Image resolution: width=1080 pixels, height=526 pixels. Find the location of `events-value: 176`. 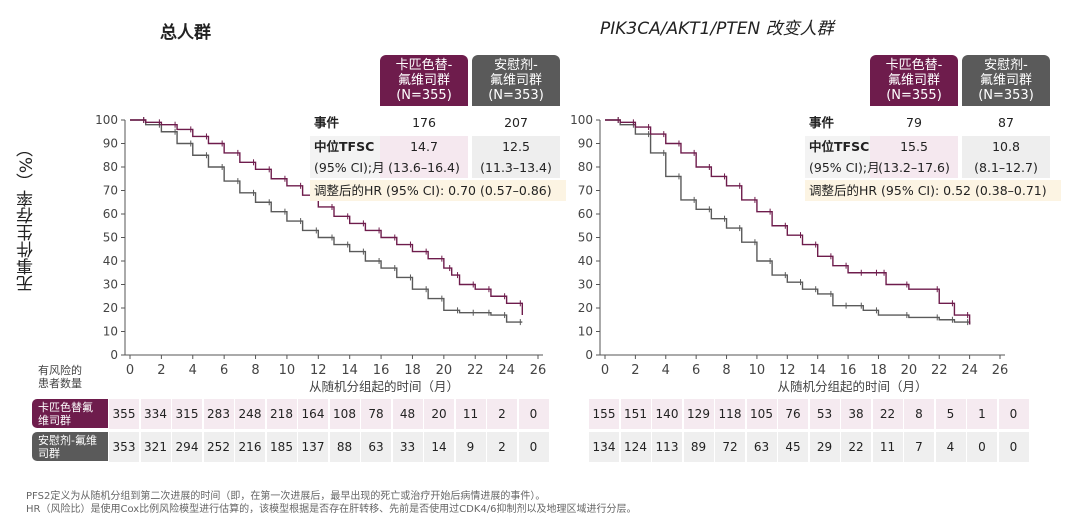

events-value: 176 is located at coordinates (424, 122).